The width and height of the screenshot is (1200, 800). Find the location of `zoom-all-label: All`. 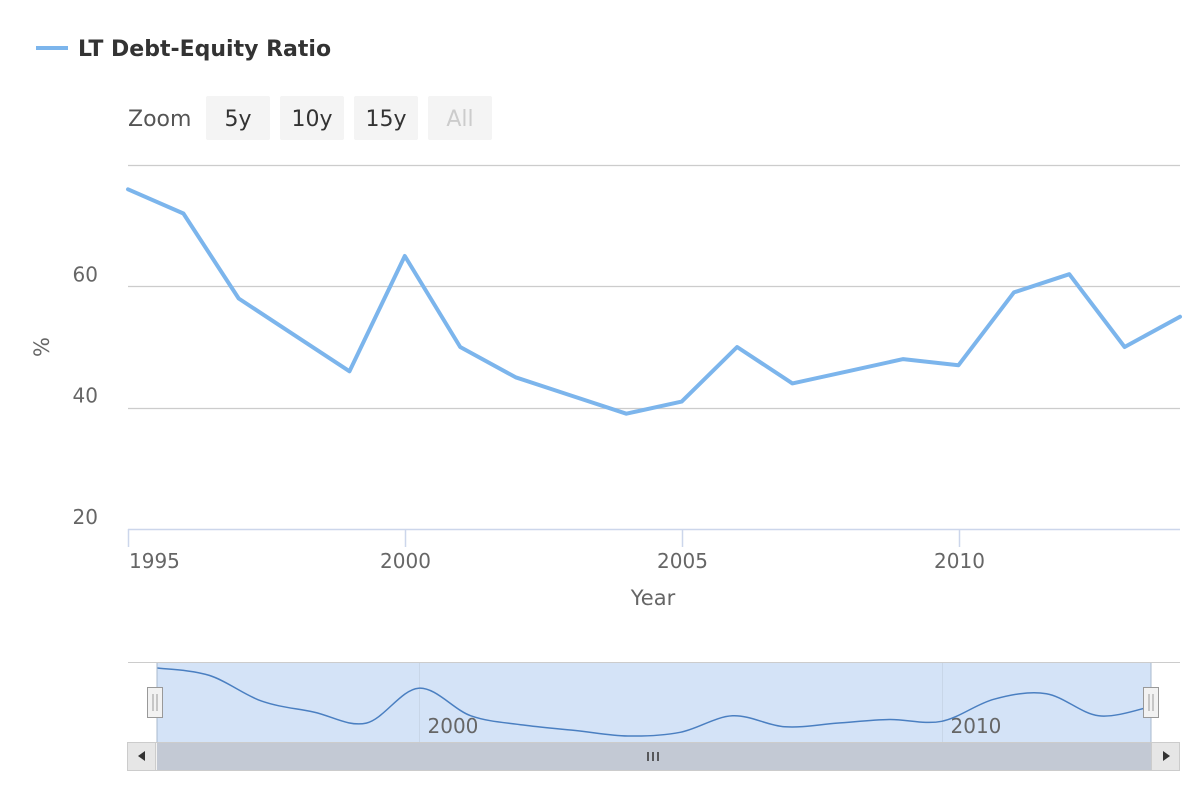

zoom-all-label: All is located at coordinates (459, 119).